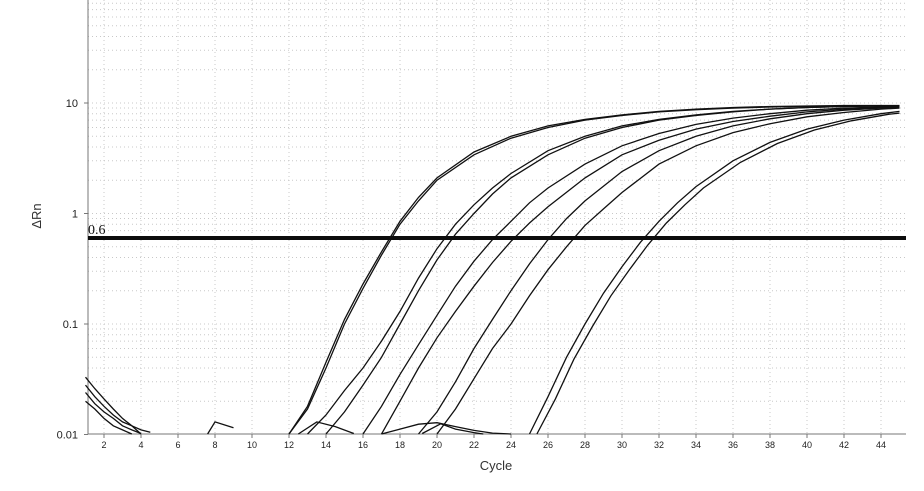  What do you see at coordinates (622, 445) in the screenshot?
I see `x-tick-label: 30` at bounding box center [622, 445].